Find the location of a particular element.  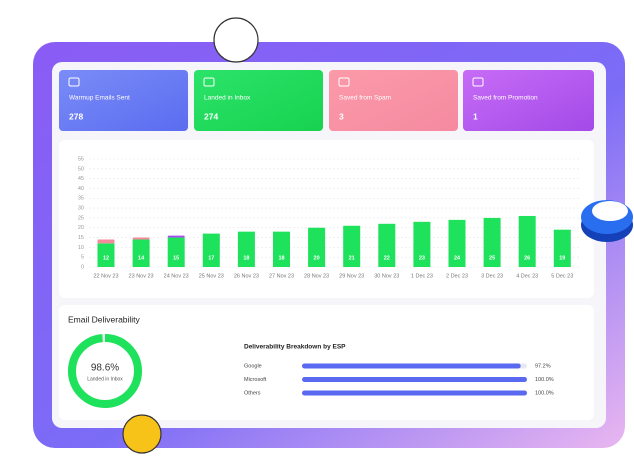

card-value: 1 is located at coordinates (475, 116).